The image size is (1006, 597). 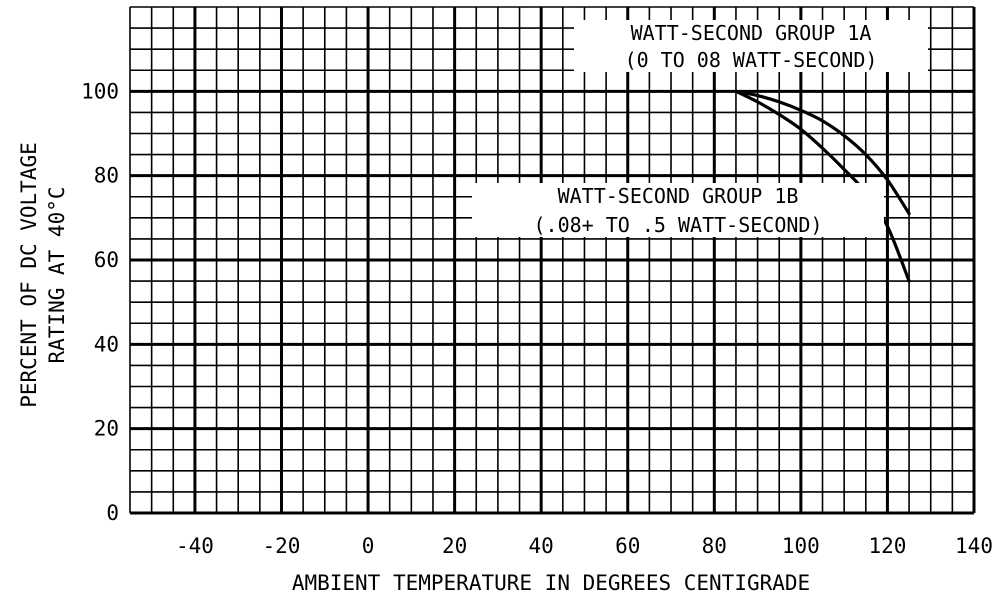 What do you see at coordinates (541, 546) in the screenshot?
I see `x-tick-label: 40` at bounding box center [541, 546].